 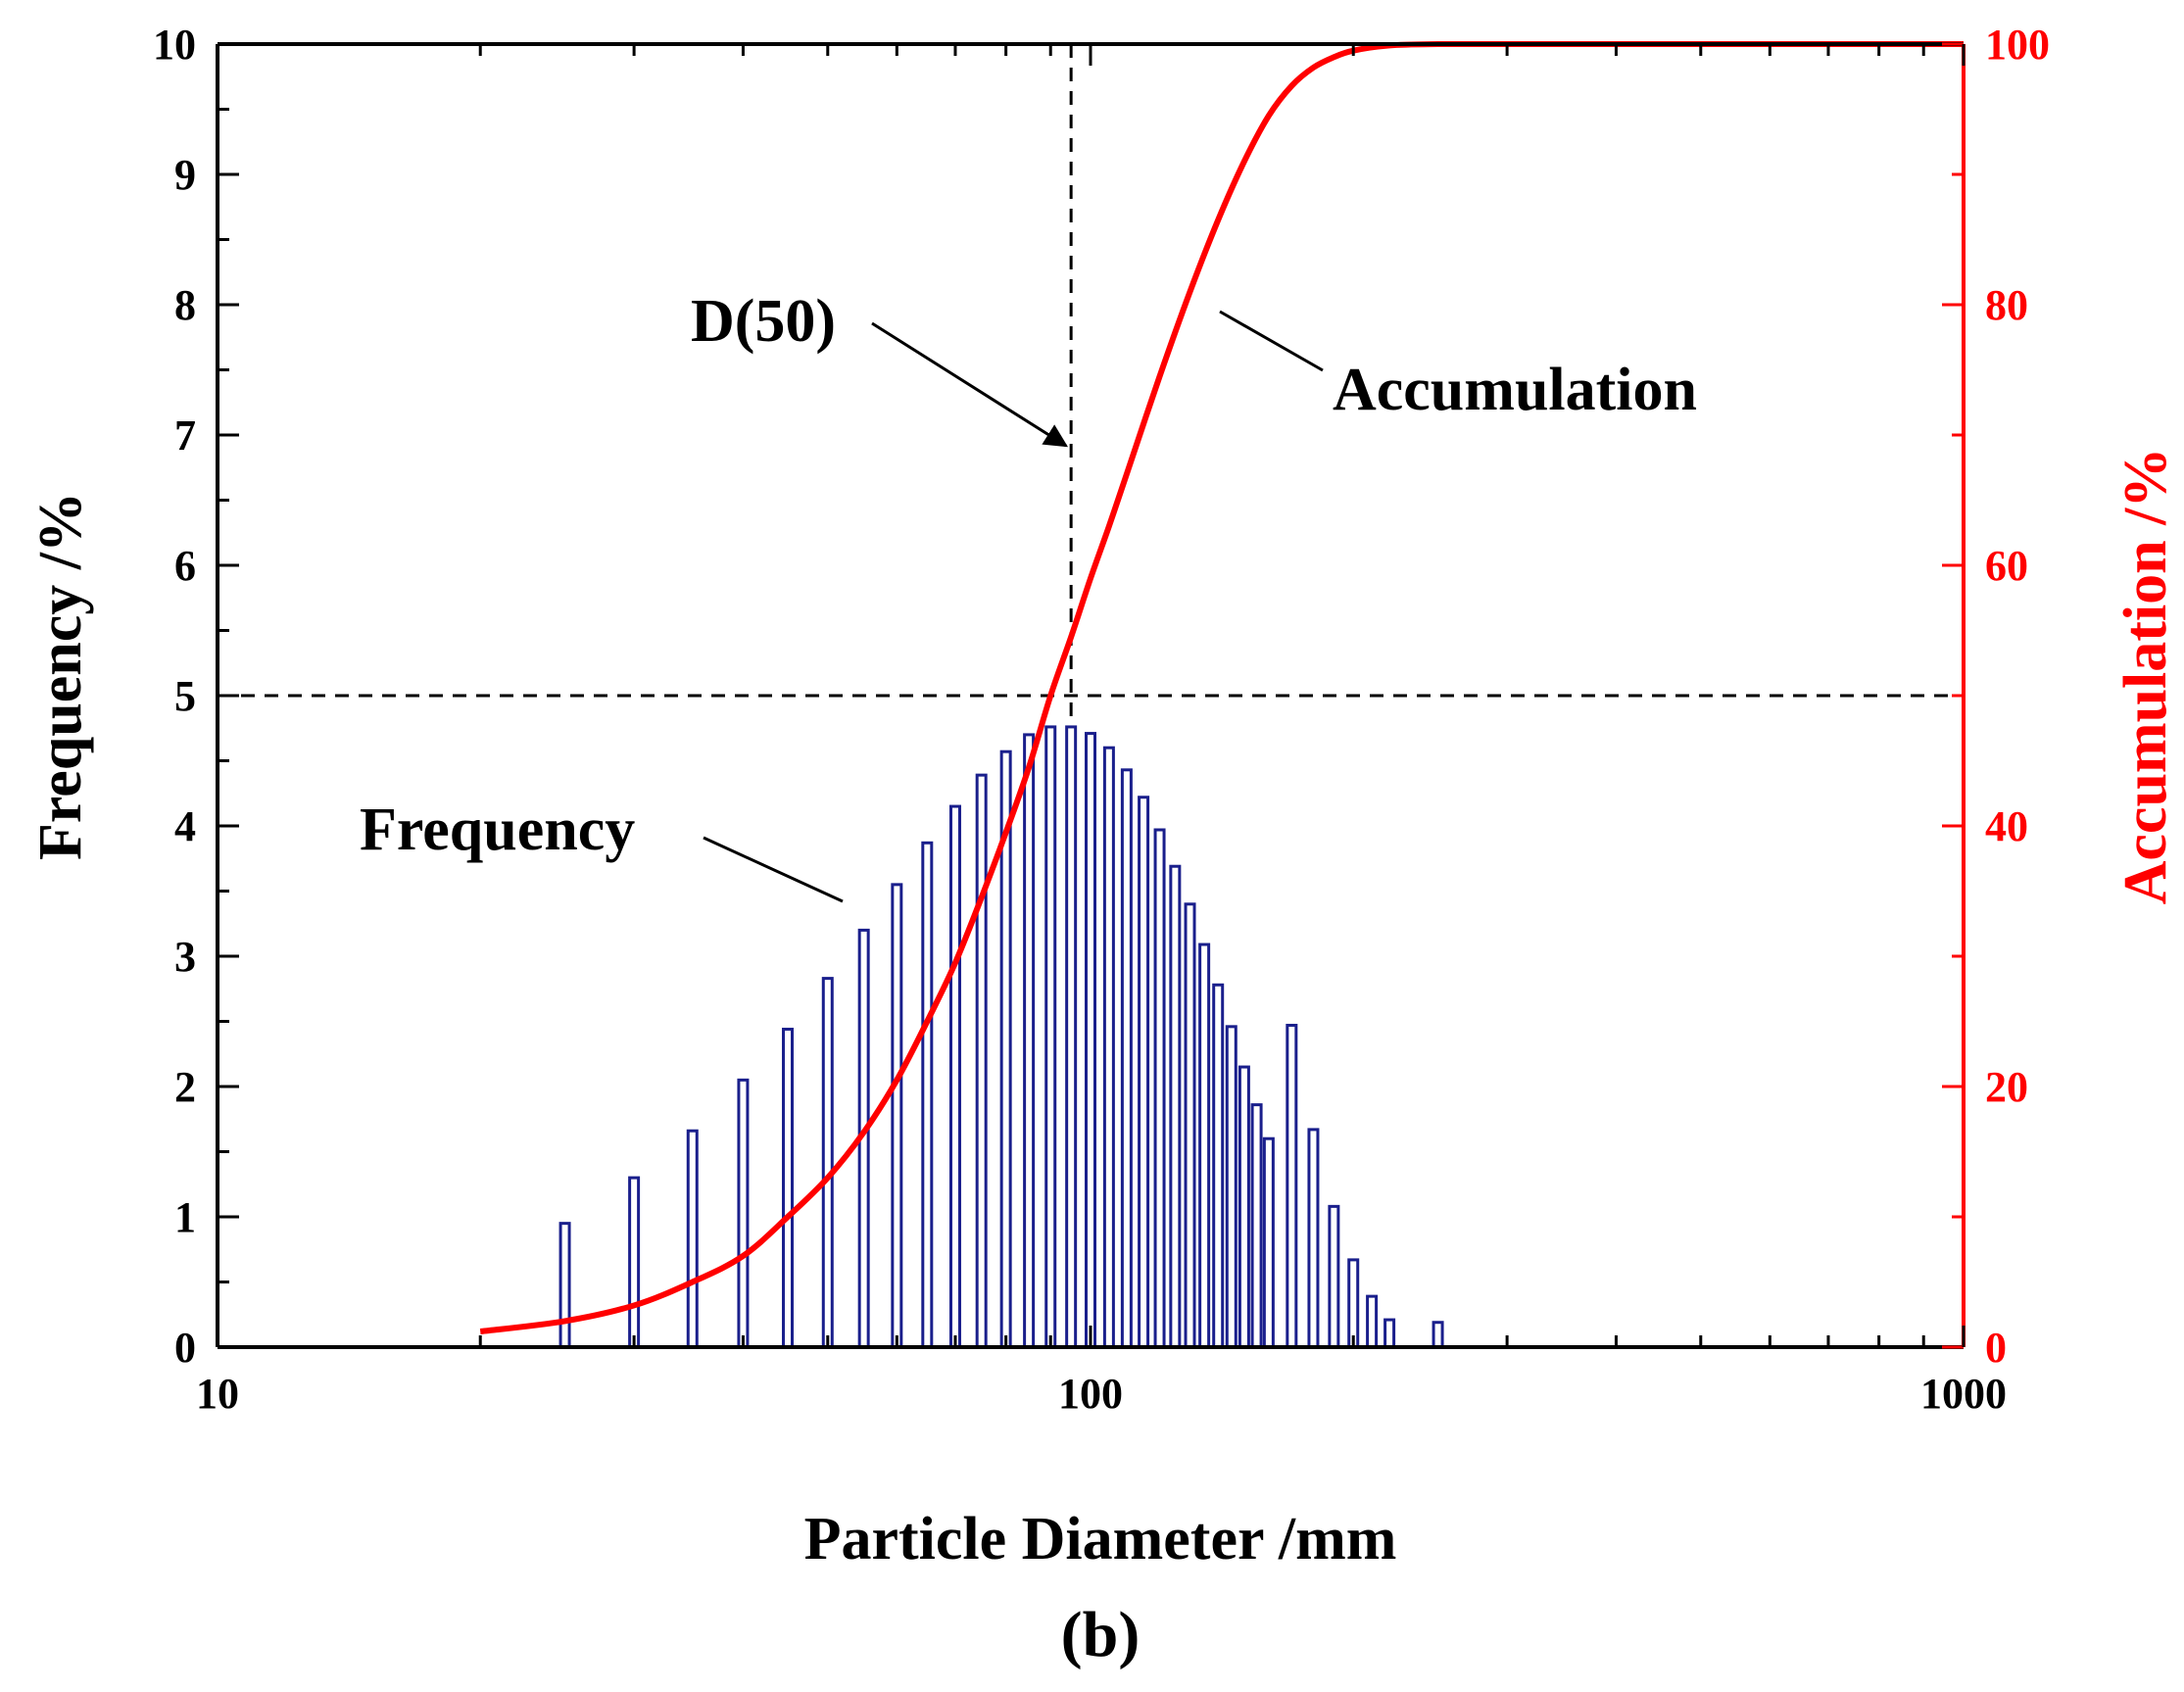 What do you see at coordinates (1996, 1348) in the screenshot?
I see `y-right-tick-label: 0` at bounding box center [1996, 1348].